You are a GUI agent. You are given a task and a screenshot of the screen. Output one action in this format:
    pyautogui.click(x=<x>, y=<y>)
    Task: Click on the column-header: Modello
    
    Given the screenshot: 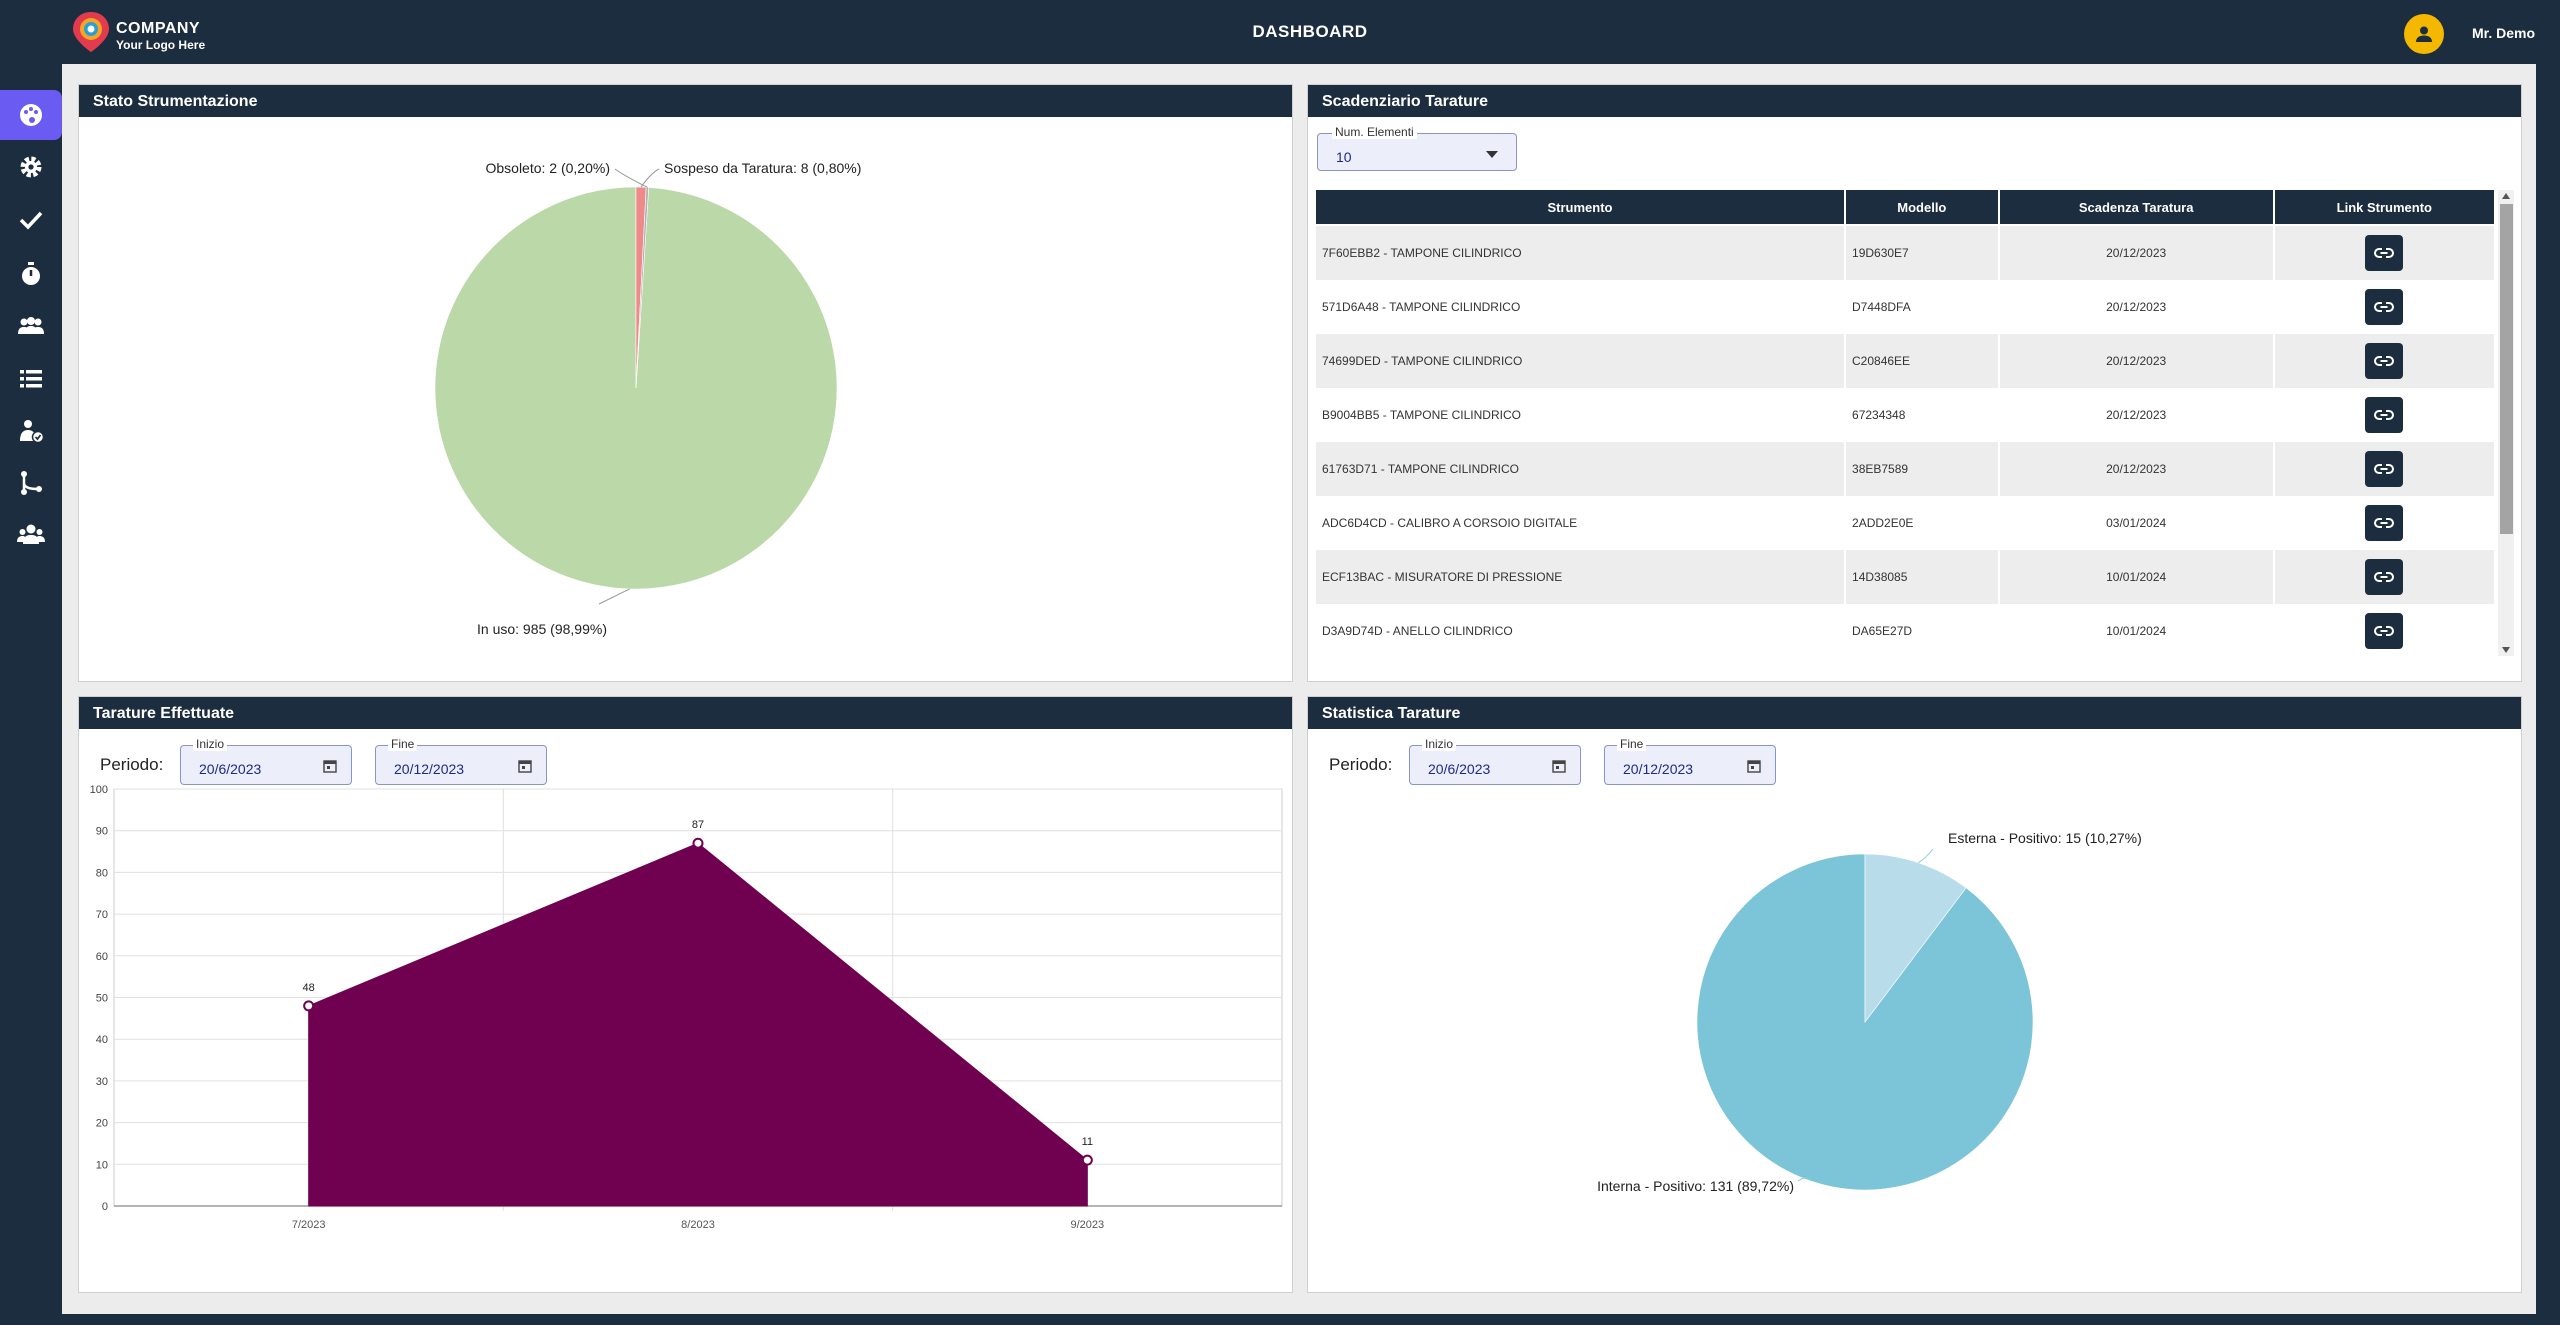 What is the action you would take?
    pyautogui.click(x=1922, y=208)
    